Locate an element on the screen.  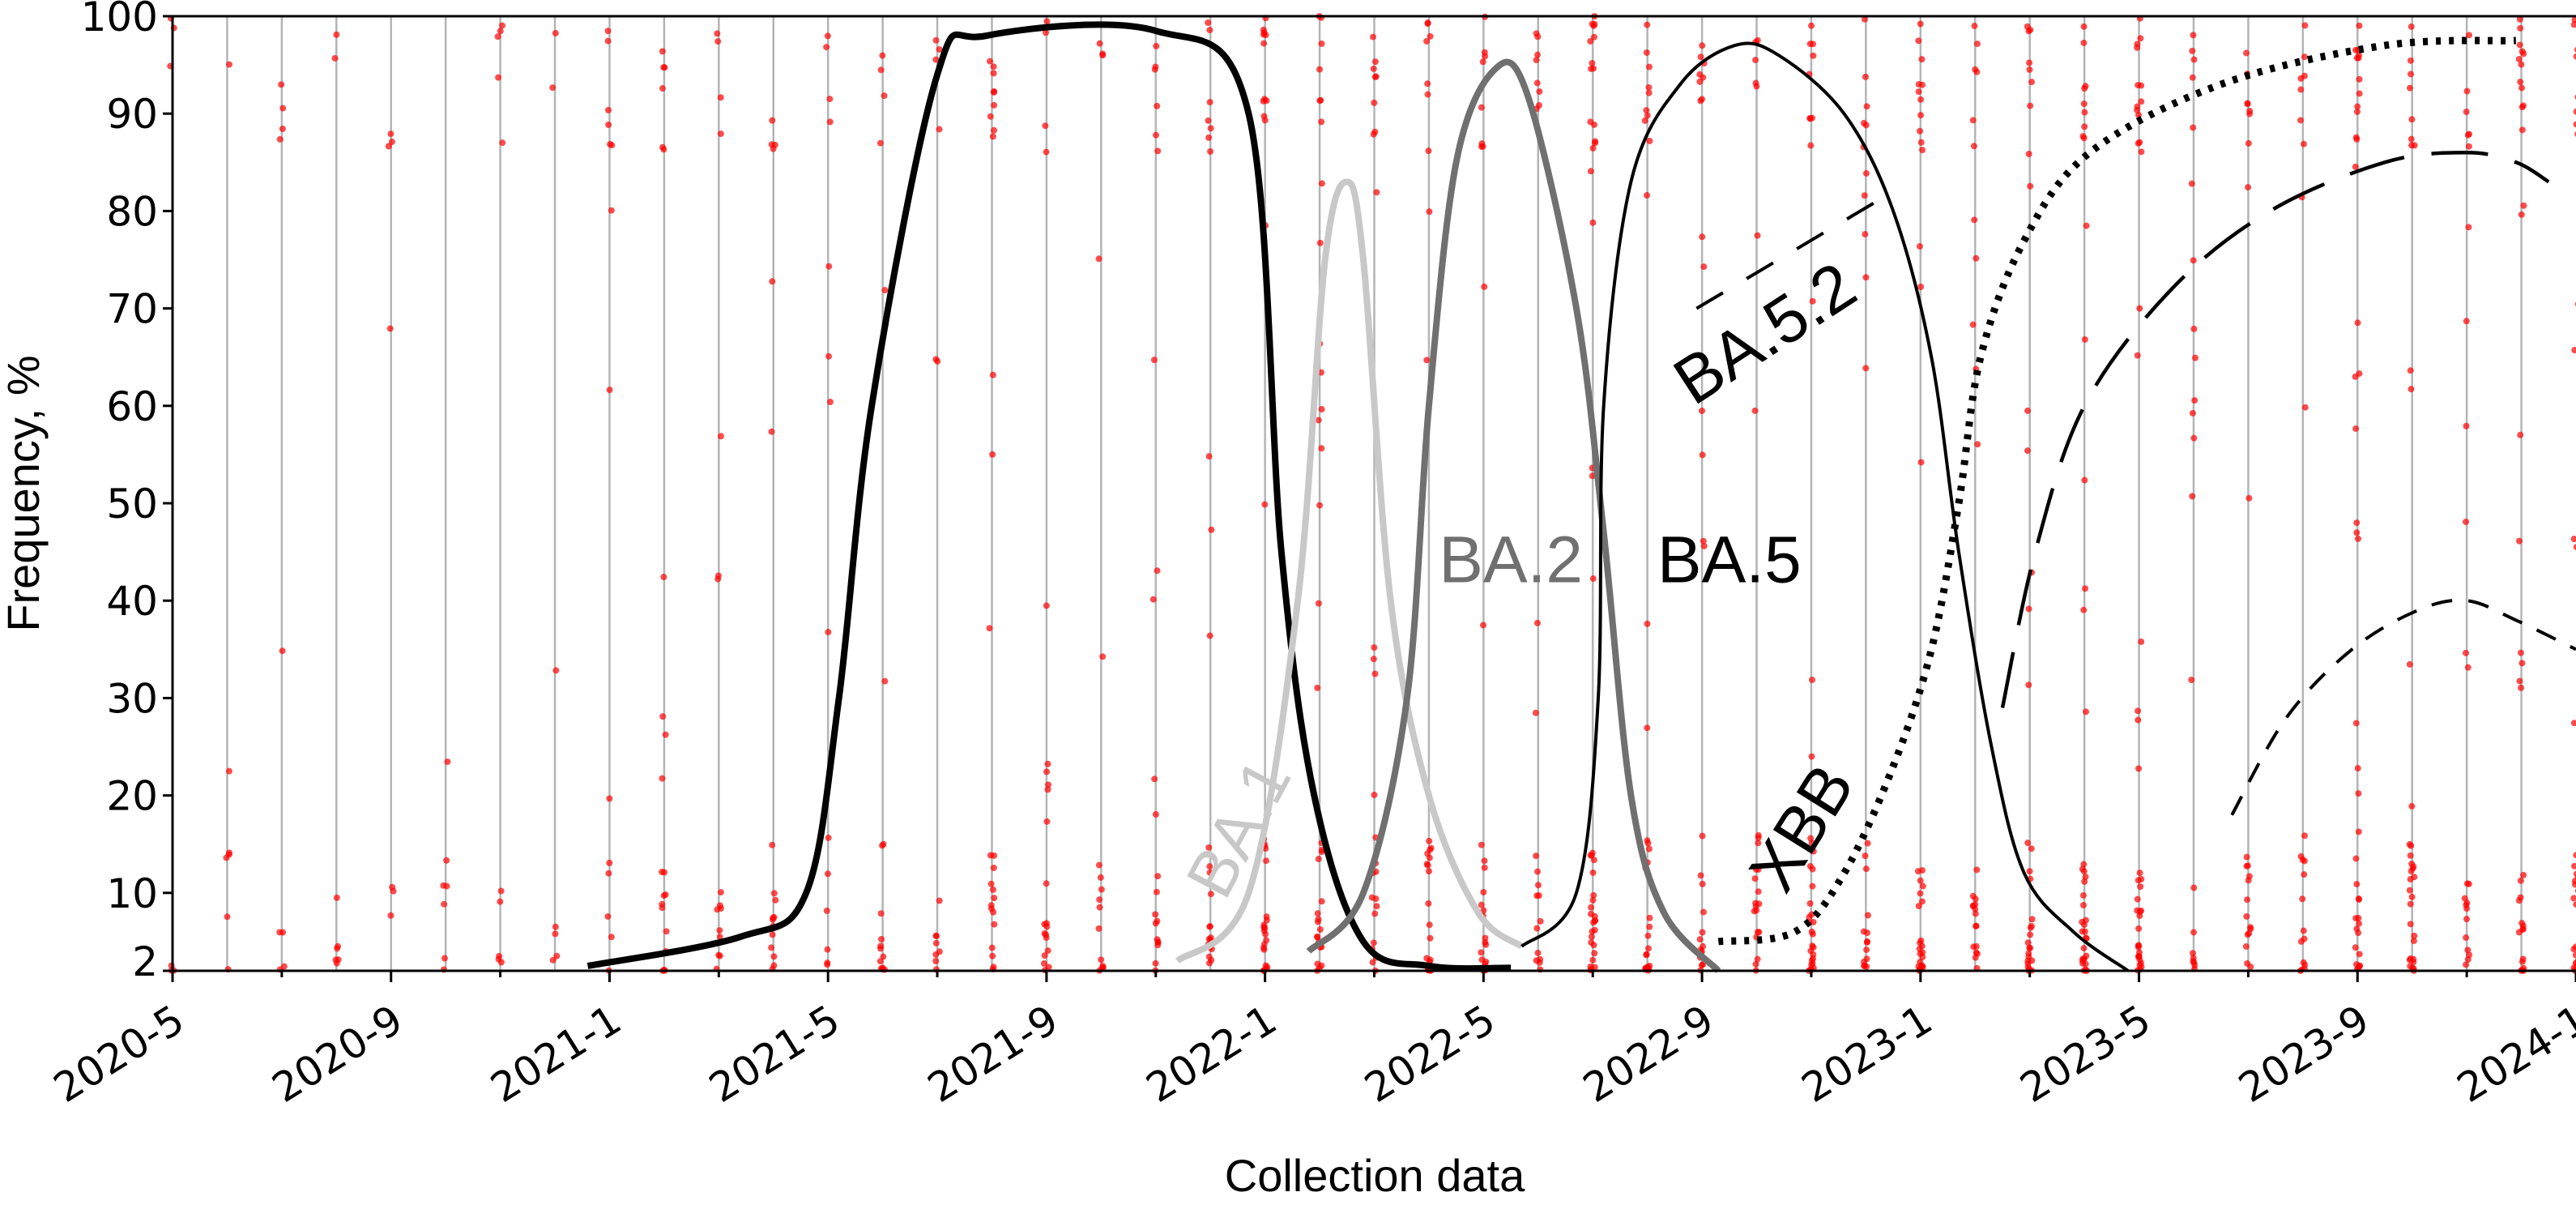
series-line-short-dash is located at coordinates (2403, 707).